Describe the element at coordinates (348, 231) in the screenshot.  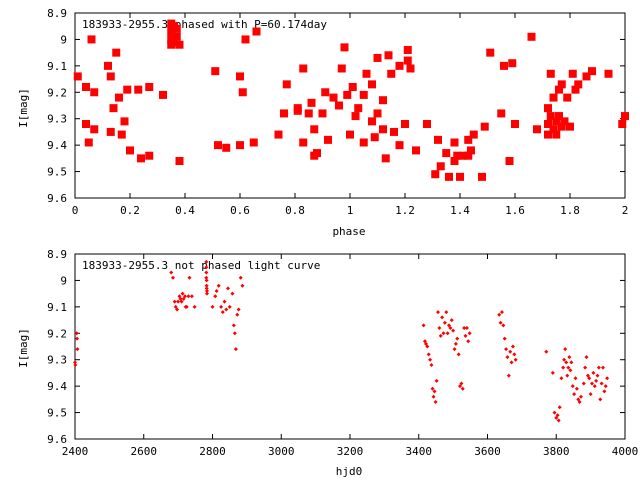
I see `phased-x-axis-title: phase` at that location.